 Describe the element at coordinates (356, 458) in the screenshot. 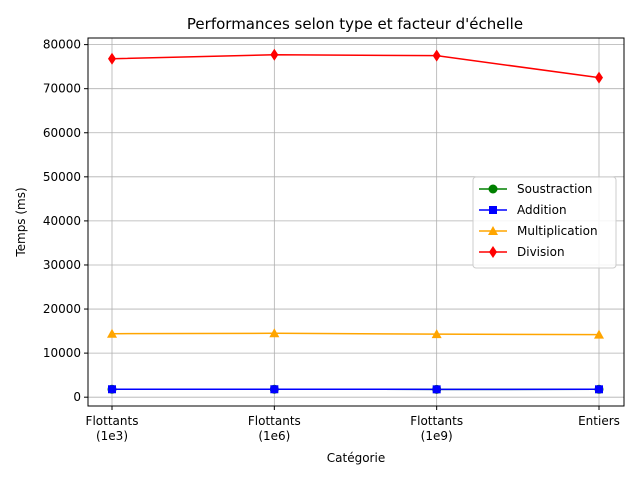

I see `x-axis-label: Catégorie` at that location.